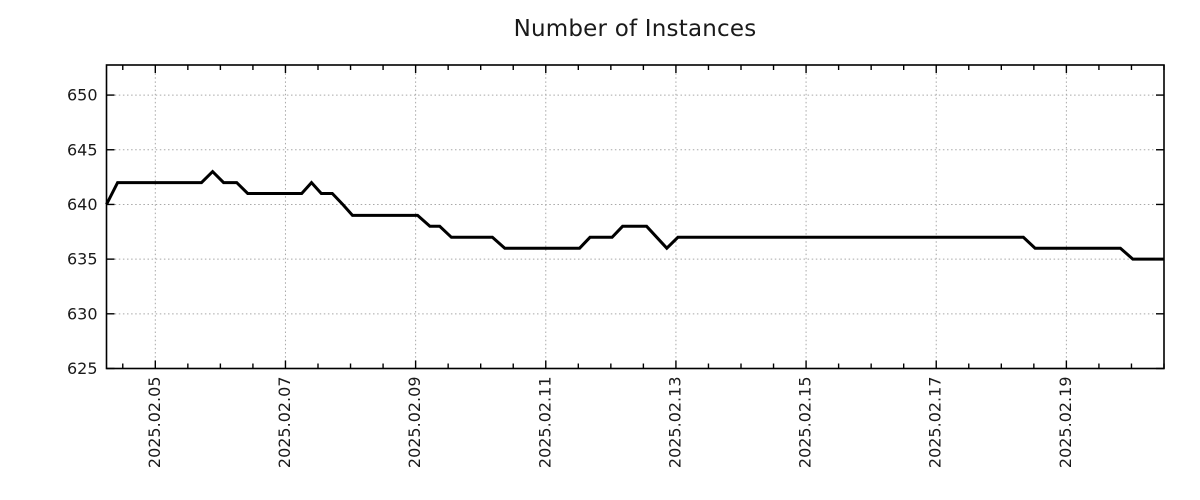 The height and width of the screenshot is (500, 1200). I want to click on y-tick-label: 650, so click(82, 95).